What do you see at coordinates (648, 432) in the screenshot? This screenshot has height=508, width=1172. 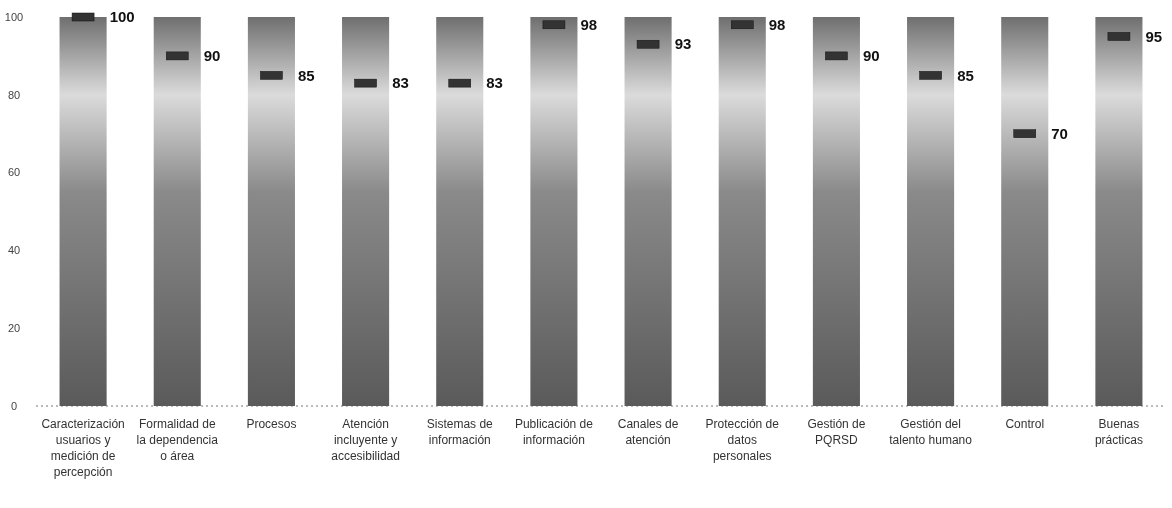 I see `x-tick-label: Canales de atención` at bounding box center [648, 432].